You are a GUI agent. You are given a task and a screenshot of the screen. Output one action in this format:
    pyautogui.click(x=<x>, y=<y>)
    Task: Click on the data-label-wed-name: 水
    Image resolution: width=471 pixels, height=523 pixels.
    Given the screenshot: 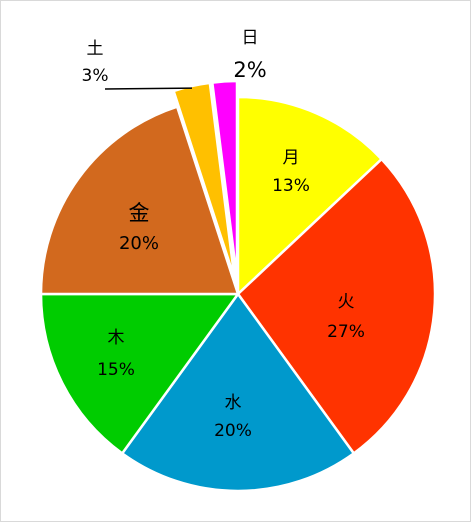 What is the action you would take?
    pyautogui.click(x=233, y=403)
    